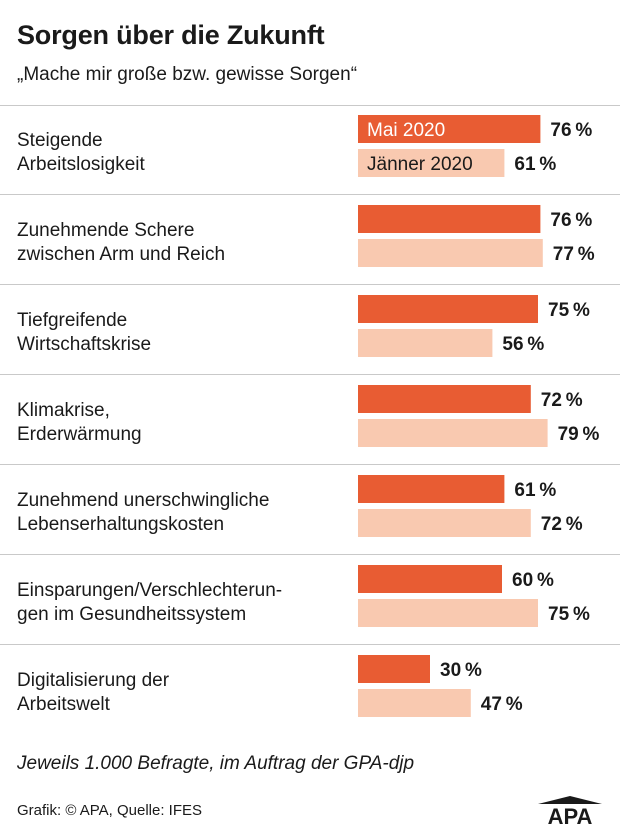  What do you see at coordinates (79, 422) in the screenshot?
I see `category-label: Klimakrise, Erderwärmung` at bounding box center [79, 422].